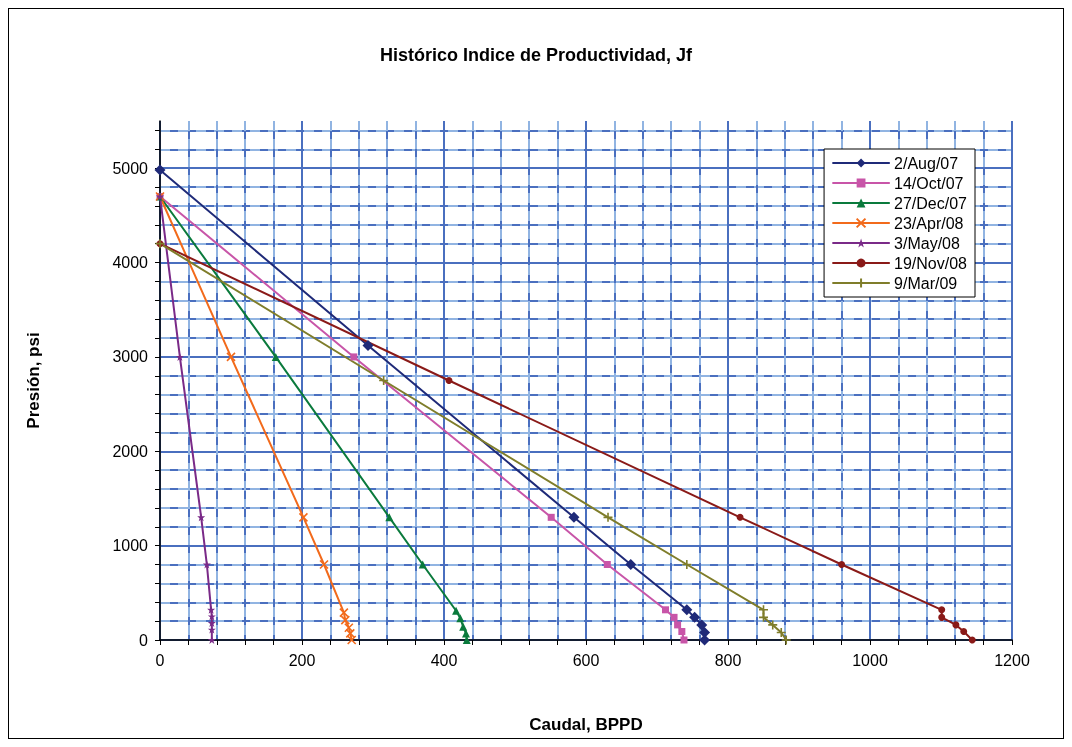 This screenshot has width=1072, height=747. I want to click on y-tick-label: 3000, so click(130, 357).